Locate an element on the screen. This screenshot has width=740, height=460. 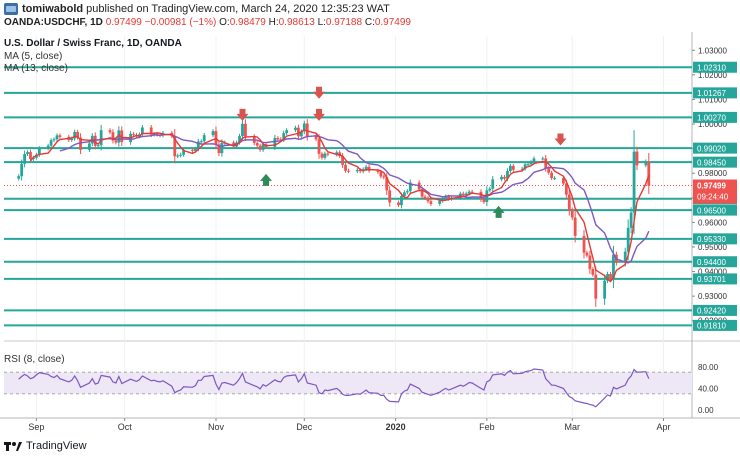
y-tick-label: 1.01000 is located at coordinates (712, 99).